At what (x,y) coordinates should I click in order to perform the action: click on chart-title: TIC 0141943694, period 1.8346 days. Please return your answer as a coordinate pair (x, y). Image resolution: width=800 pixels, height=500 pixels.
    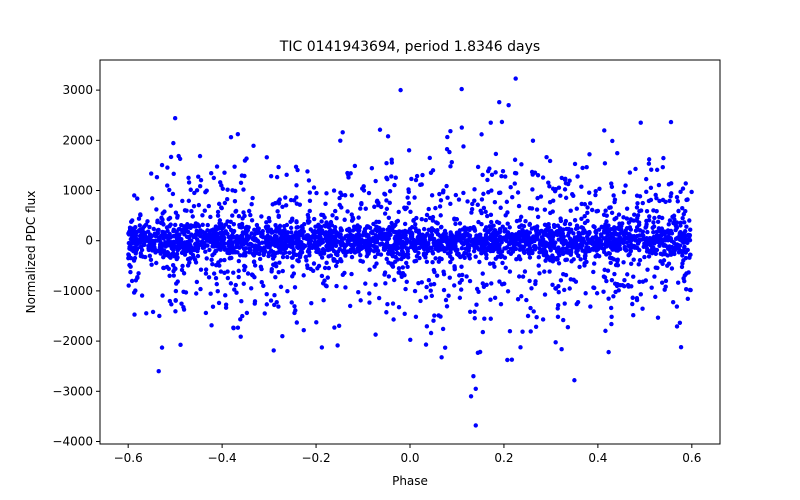
    Looking at the image, I should click on (409, 47).